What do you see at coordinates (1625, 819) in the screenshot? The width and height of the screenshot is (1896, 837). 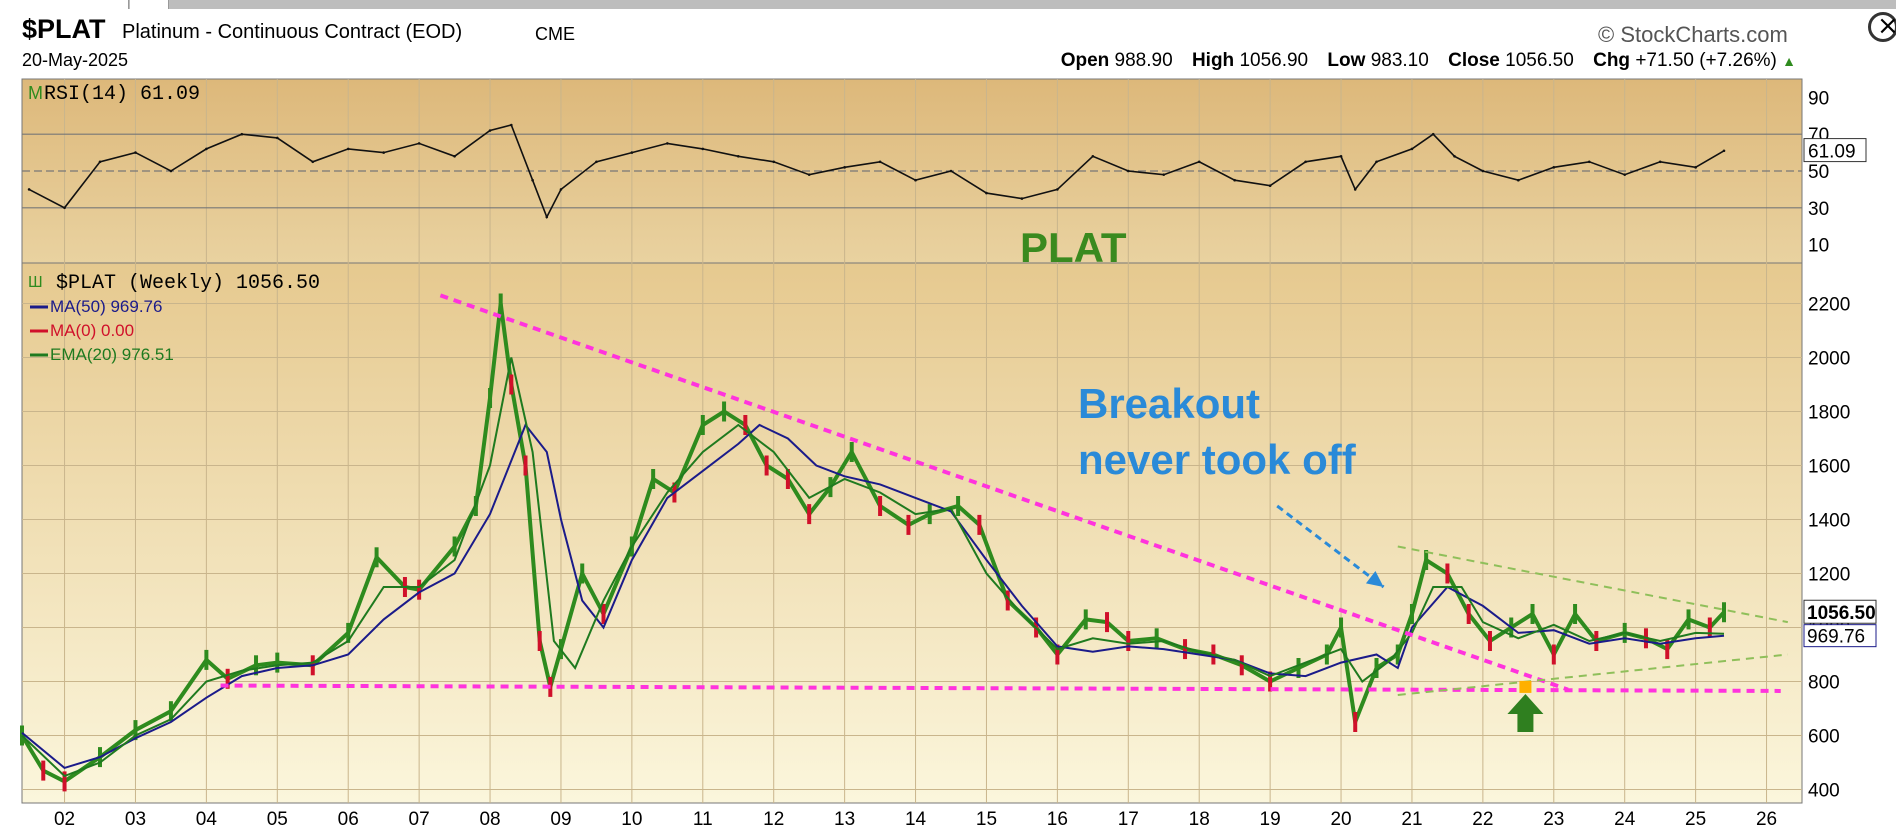 I see `x-tick-label: 24` at bounding box center [1625, 819].